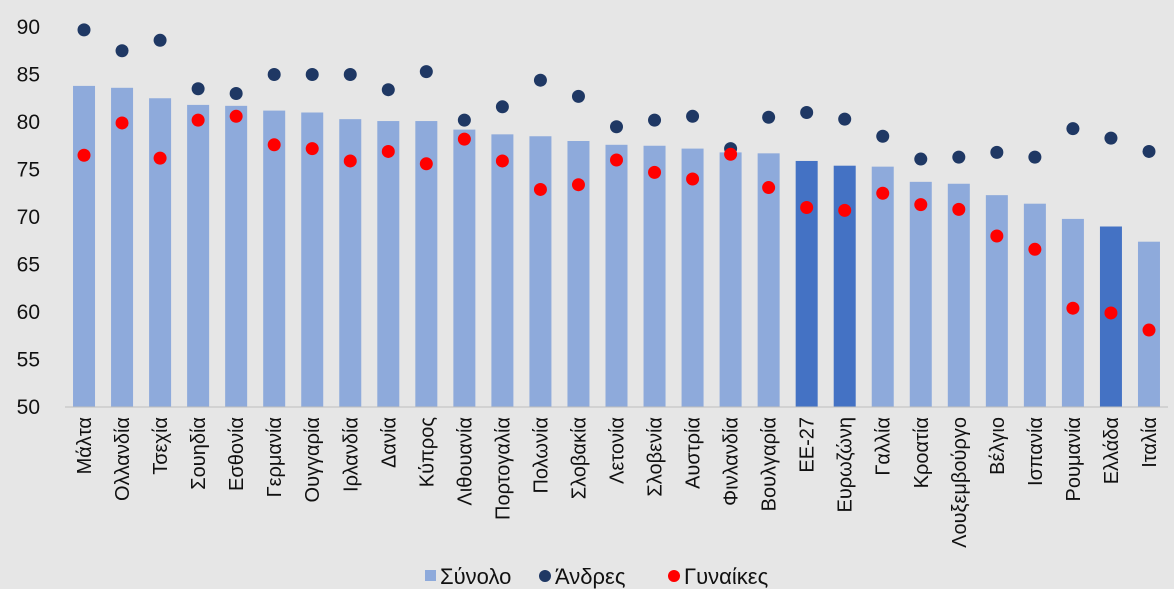 The image size is (1174, 589). What do you see at coordinates (998, 446) in the screenshot?
I see `x-tick-label: Βέλγιο` at bounding box center [998, 446].